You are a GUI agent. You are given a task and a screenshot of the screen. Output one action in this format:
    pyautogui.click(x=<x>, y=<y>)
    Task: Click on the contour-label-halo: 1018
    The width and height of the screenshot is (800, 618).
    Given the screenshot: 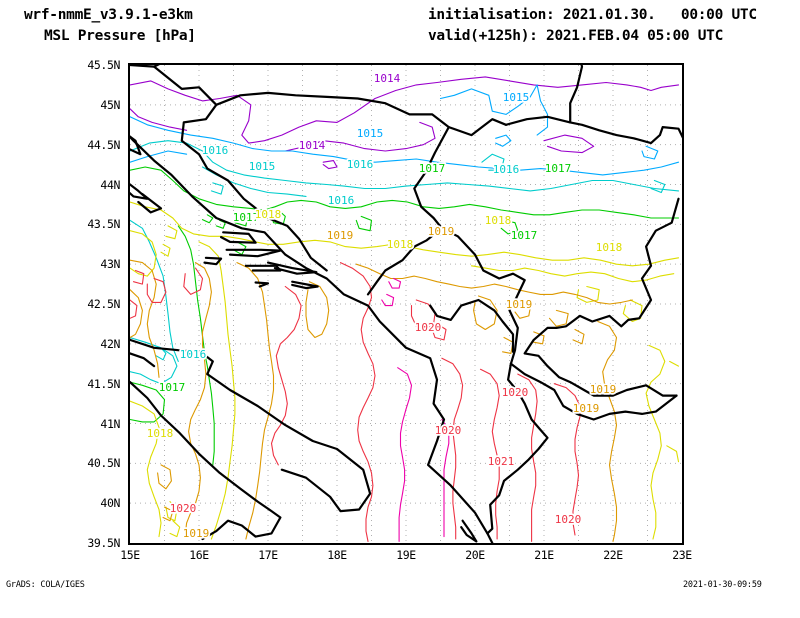 What is the action you would take?
    pyautogui.click(x=400, y=244)
    